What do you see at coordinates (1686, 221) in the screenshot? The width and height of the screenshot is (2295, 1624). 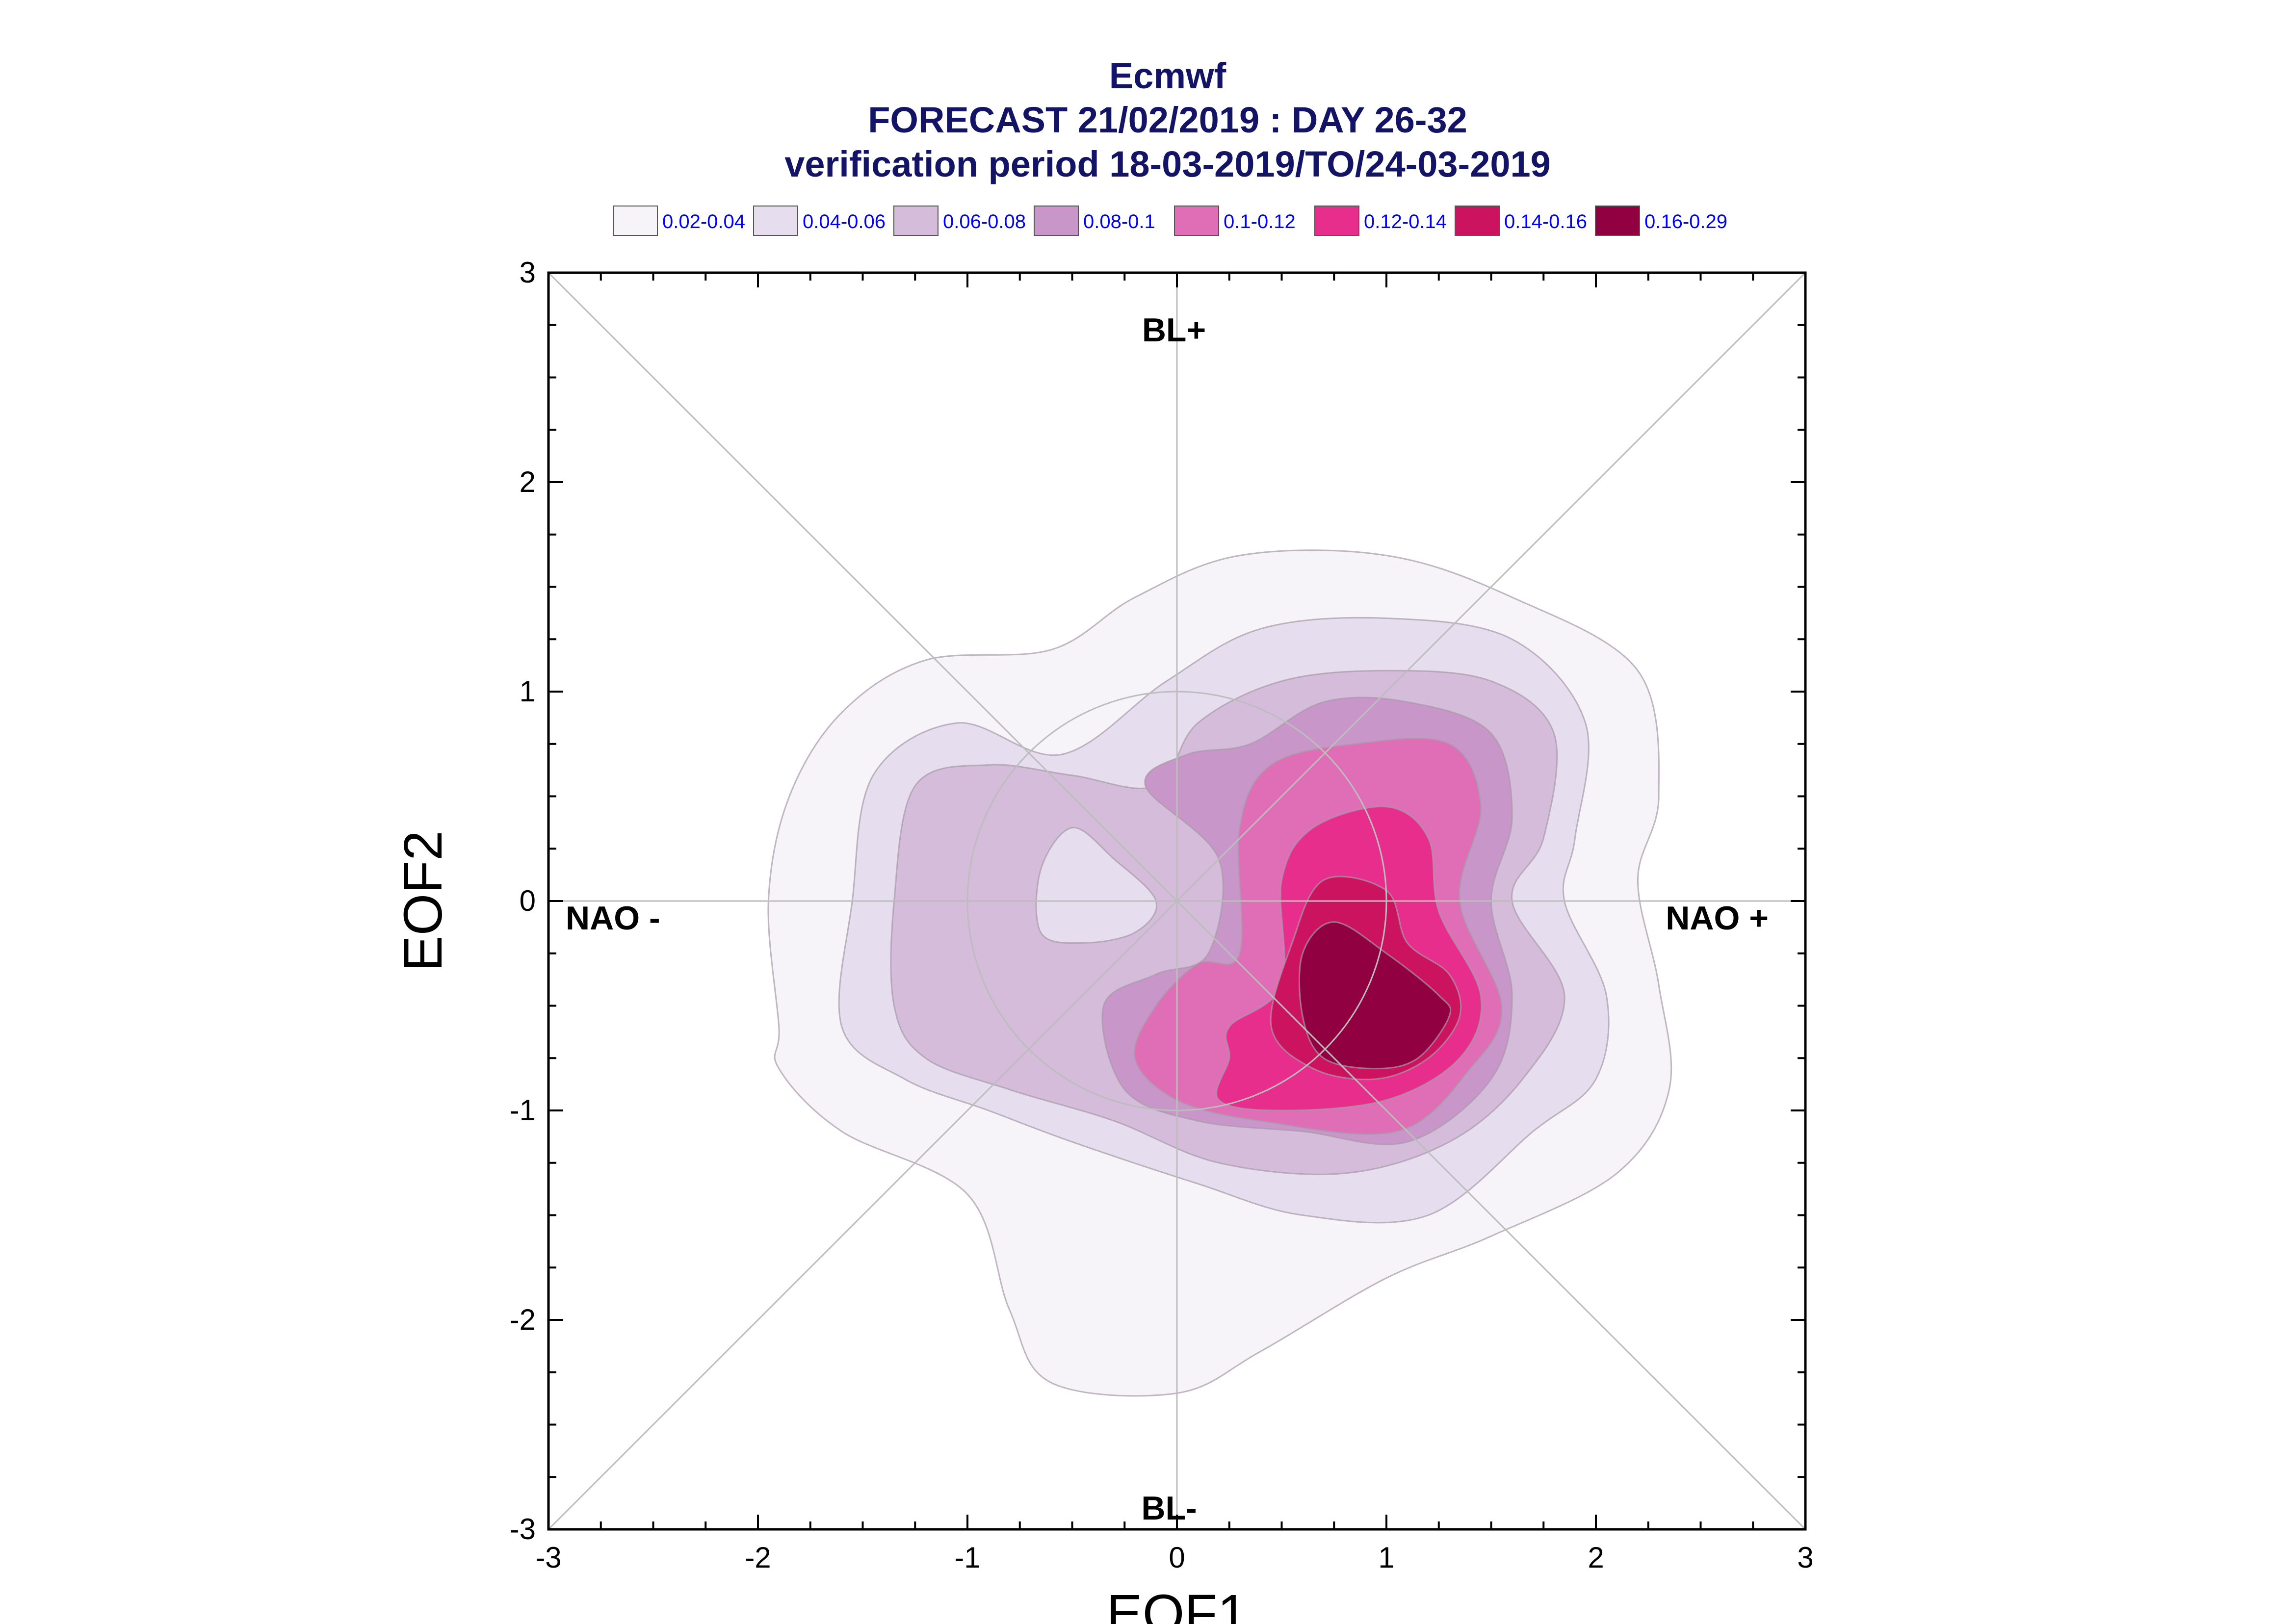 I see `legend-label: 0.16-0.29` at bounding box center [1686, 221].